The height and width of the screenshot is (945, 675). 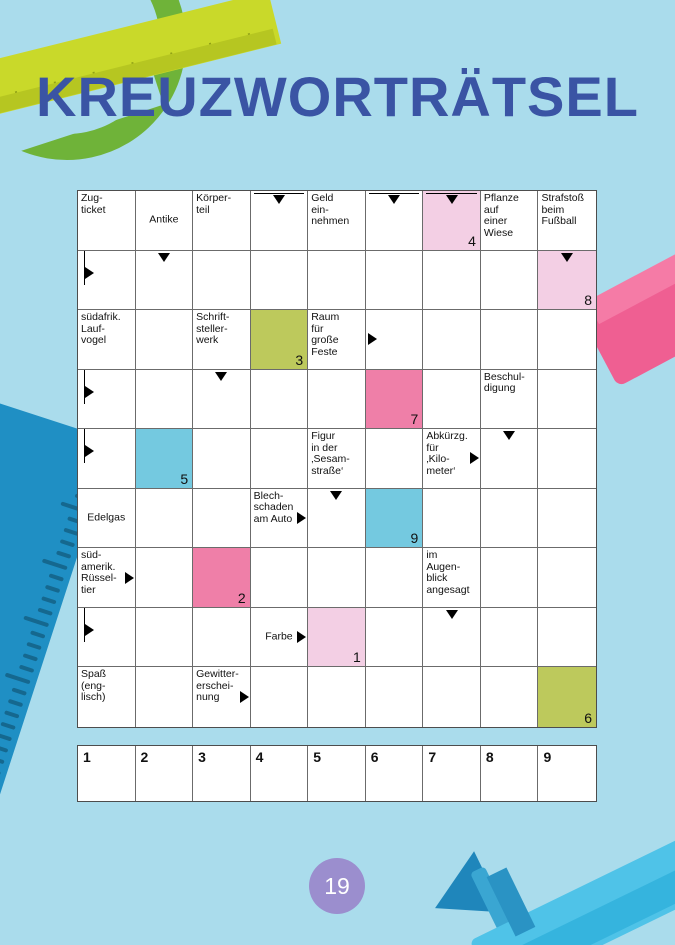 I want to click on answer-box: 1, so click(x=107, y=773).